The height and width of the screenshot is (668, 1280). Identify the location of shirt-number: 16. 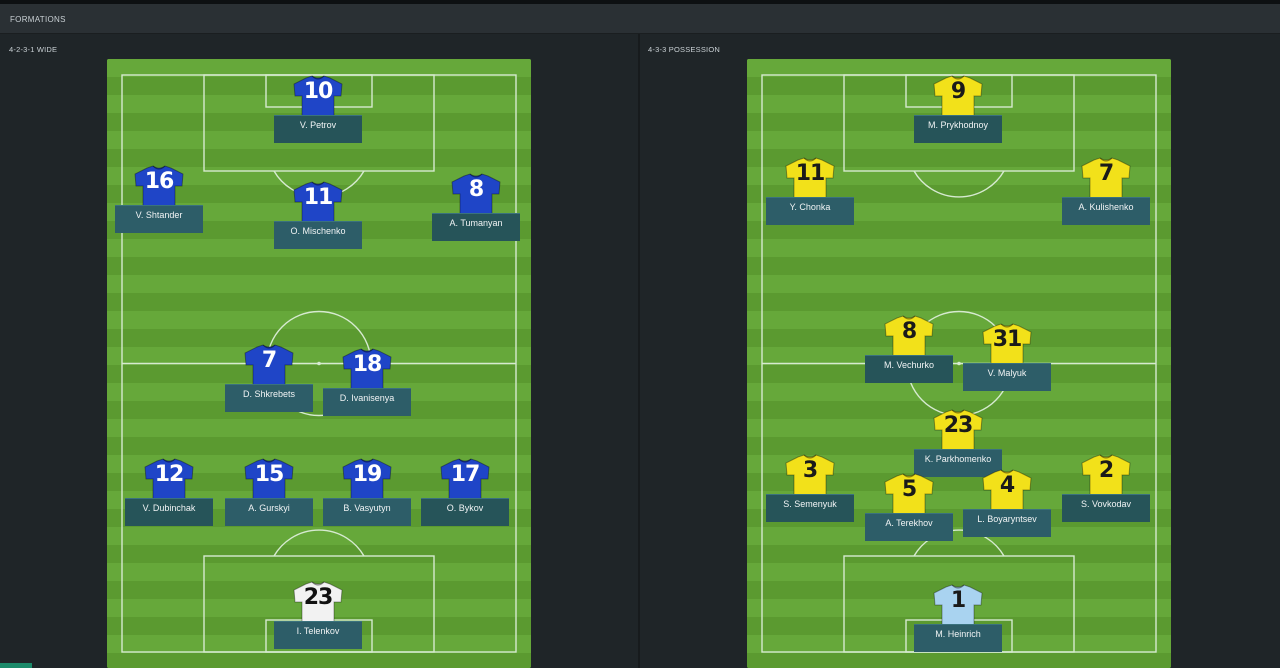
(159, 181).